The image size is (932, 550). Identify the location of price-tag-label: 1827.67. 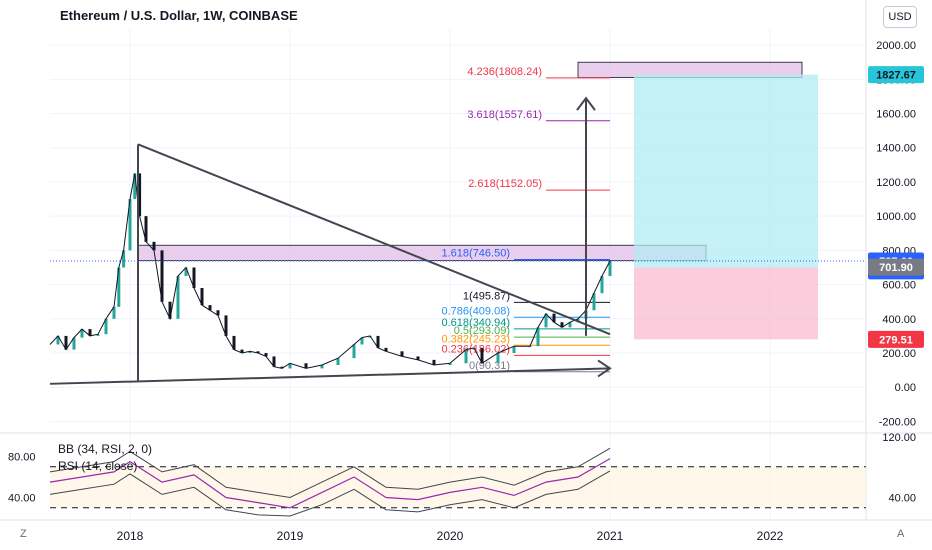
(896, 76).